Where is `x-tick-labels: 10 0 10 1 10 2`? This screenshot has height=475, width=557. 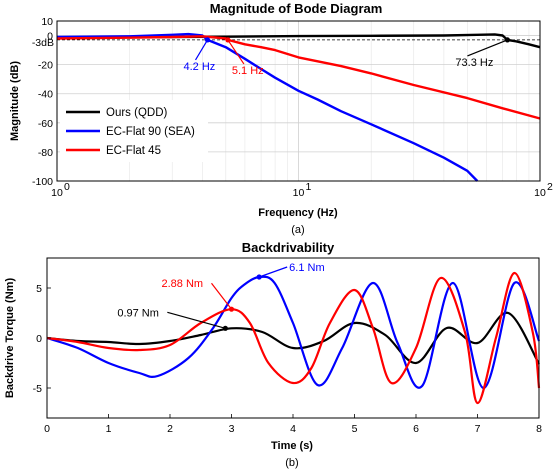 x-tick-labels: 10 0 10 1 10 2 is located at coordinates (302, 190).